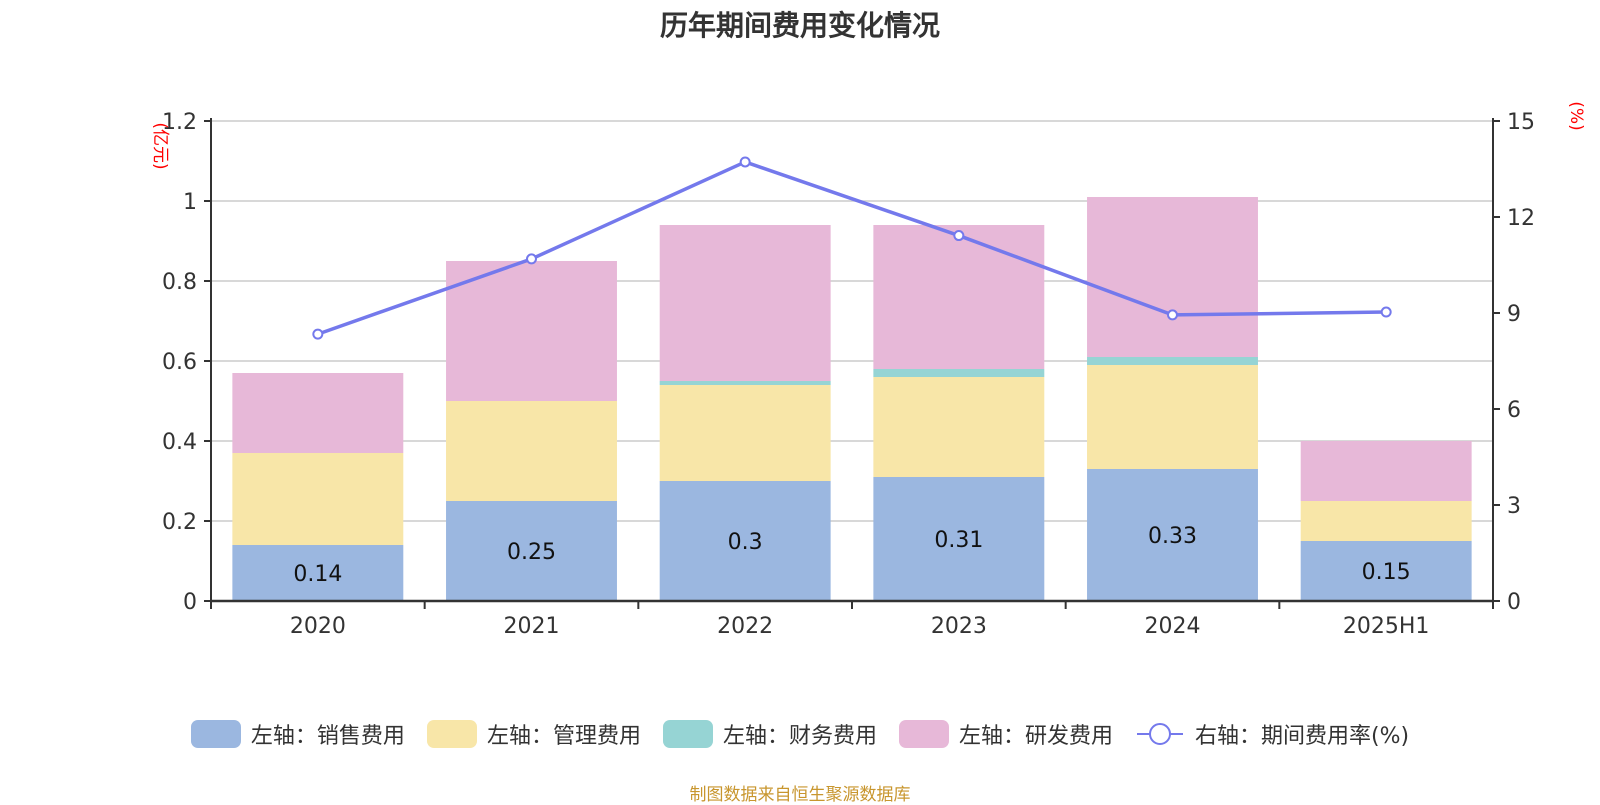 This screenshot has height=805, width=1600. I want to click on legend-label: 左轴：销售费用, so click(327, 736).